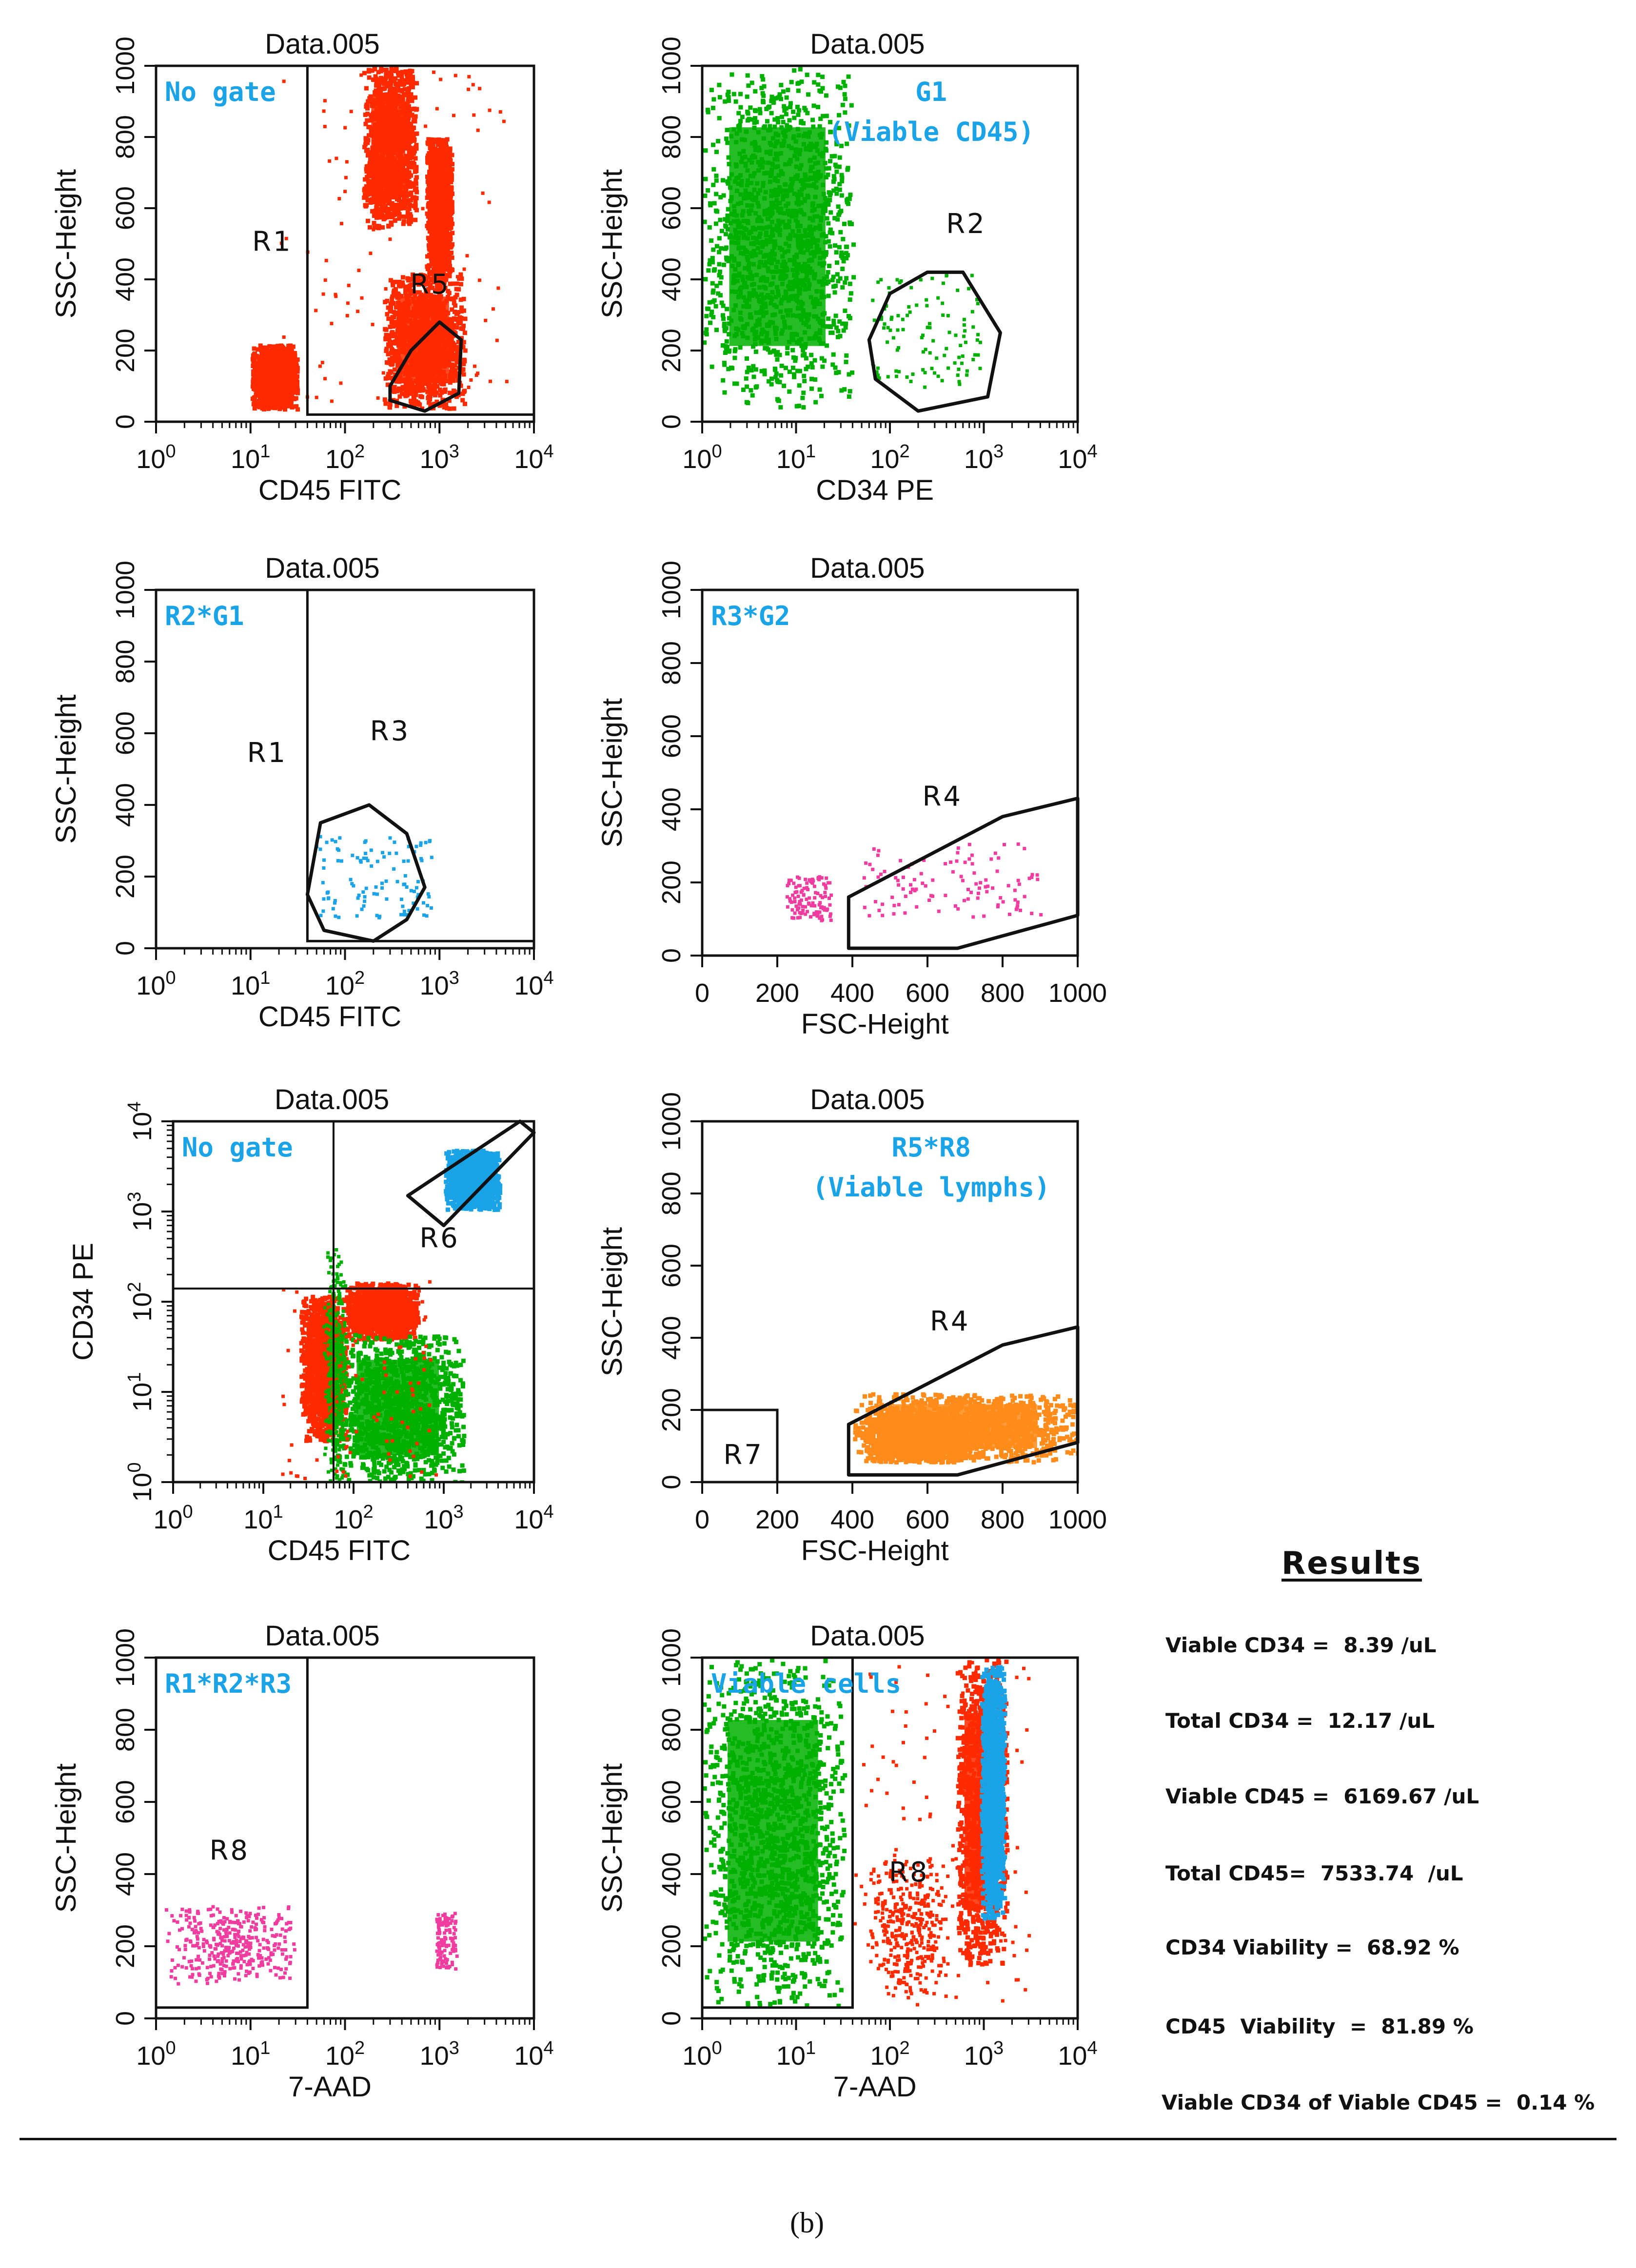 The width and height of the screenshot is (1636, 2268). Describe the element at coordinates (931, 92) in the screenshot. I see `gate-title: G1` at that location.